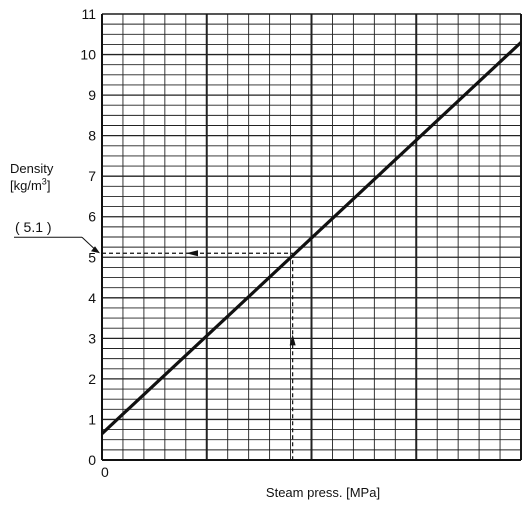 Image resolution: width=522 pixels, height=522 pixels. Describe the element at coordinates (95, 250) in the screenshot. I see `annotation-arrowhead` at that location.